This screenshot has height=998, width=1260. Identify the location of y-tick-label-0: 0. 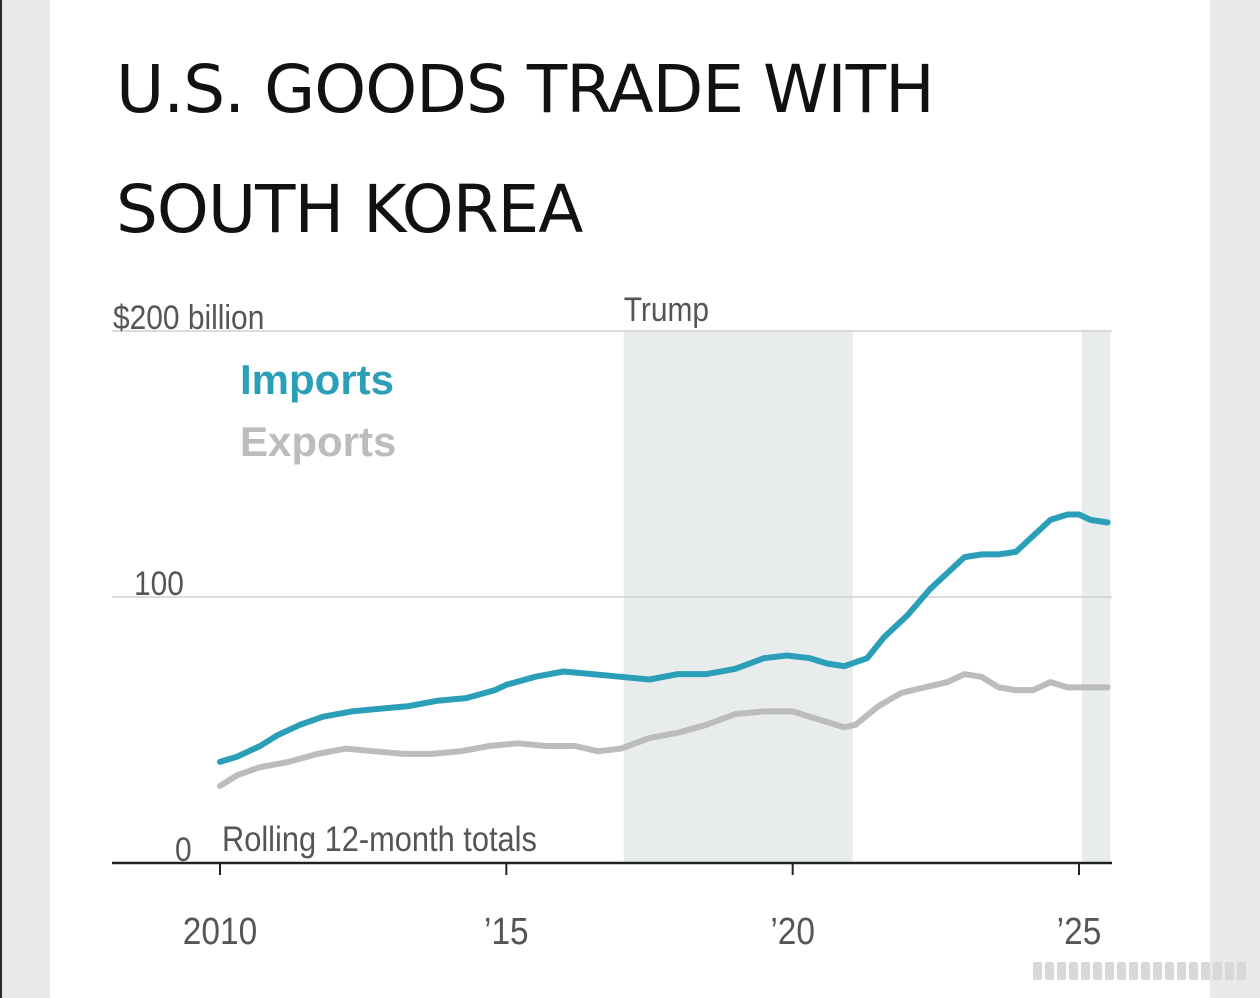
(183, 849).